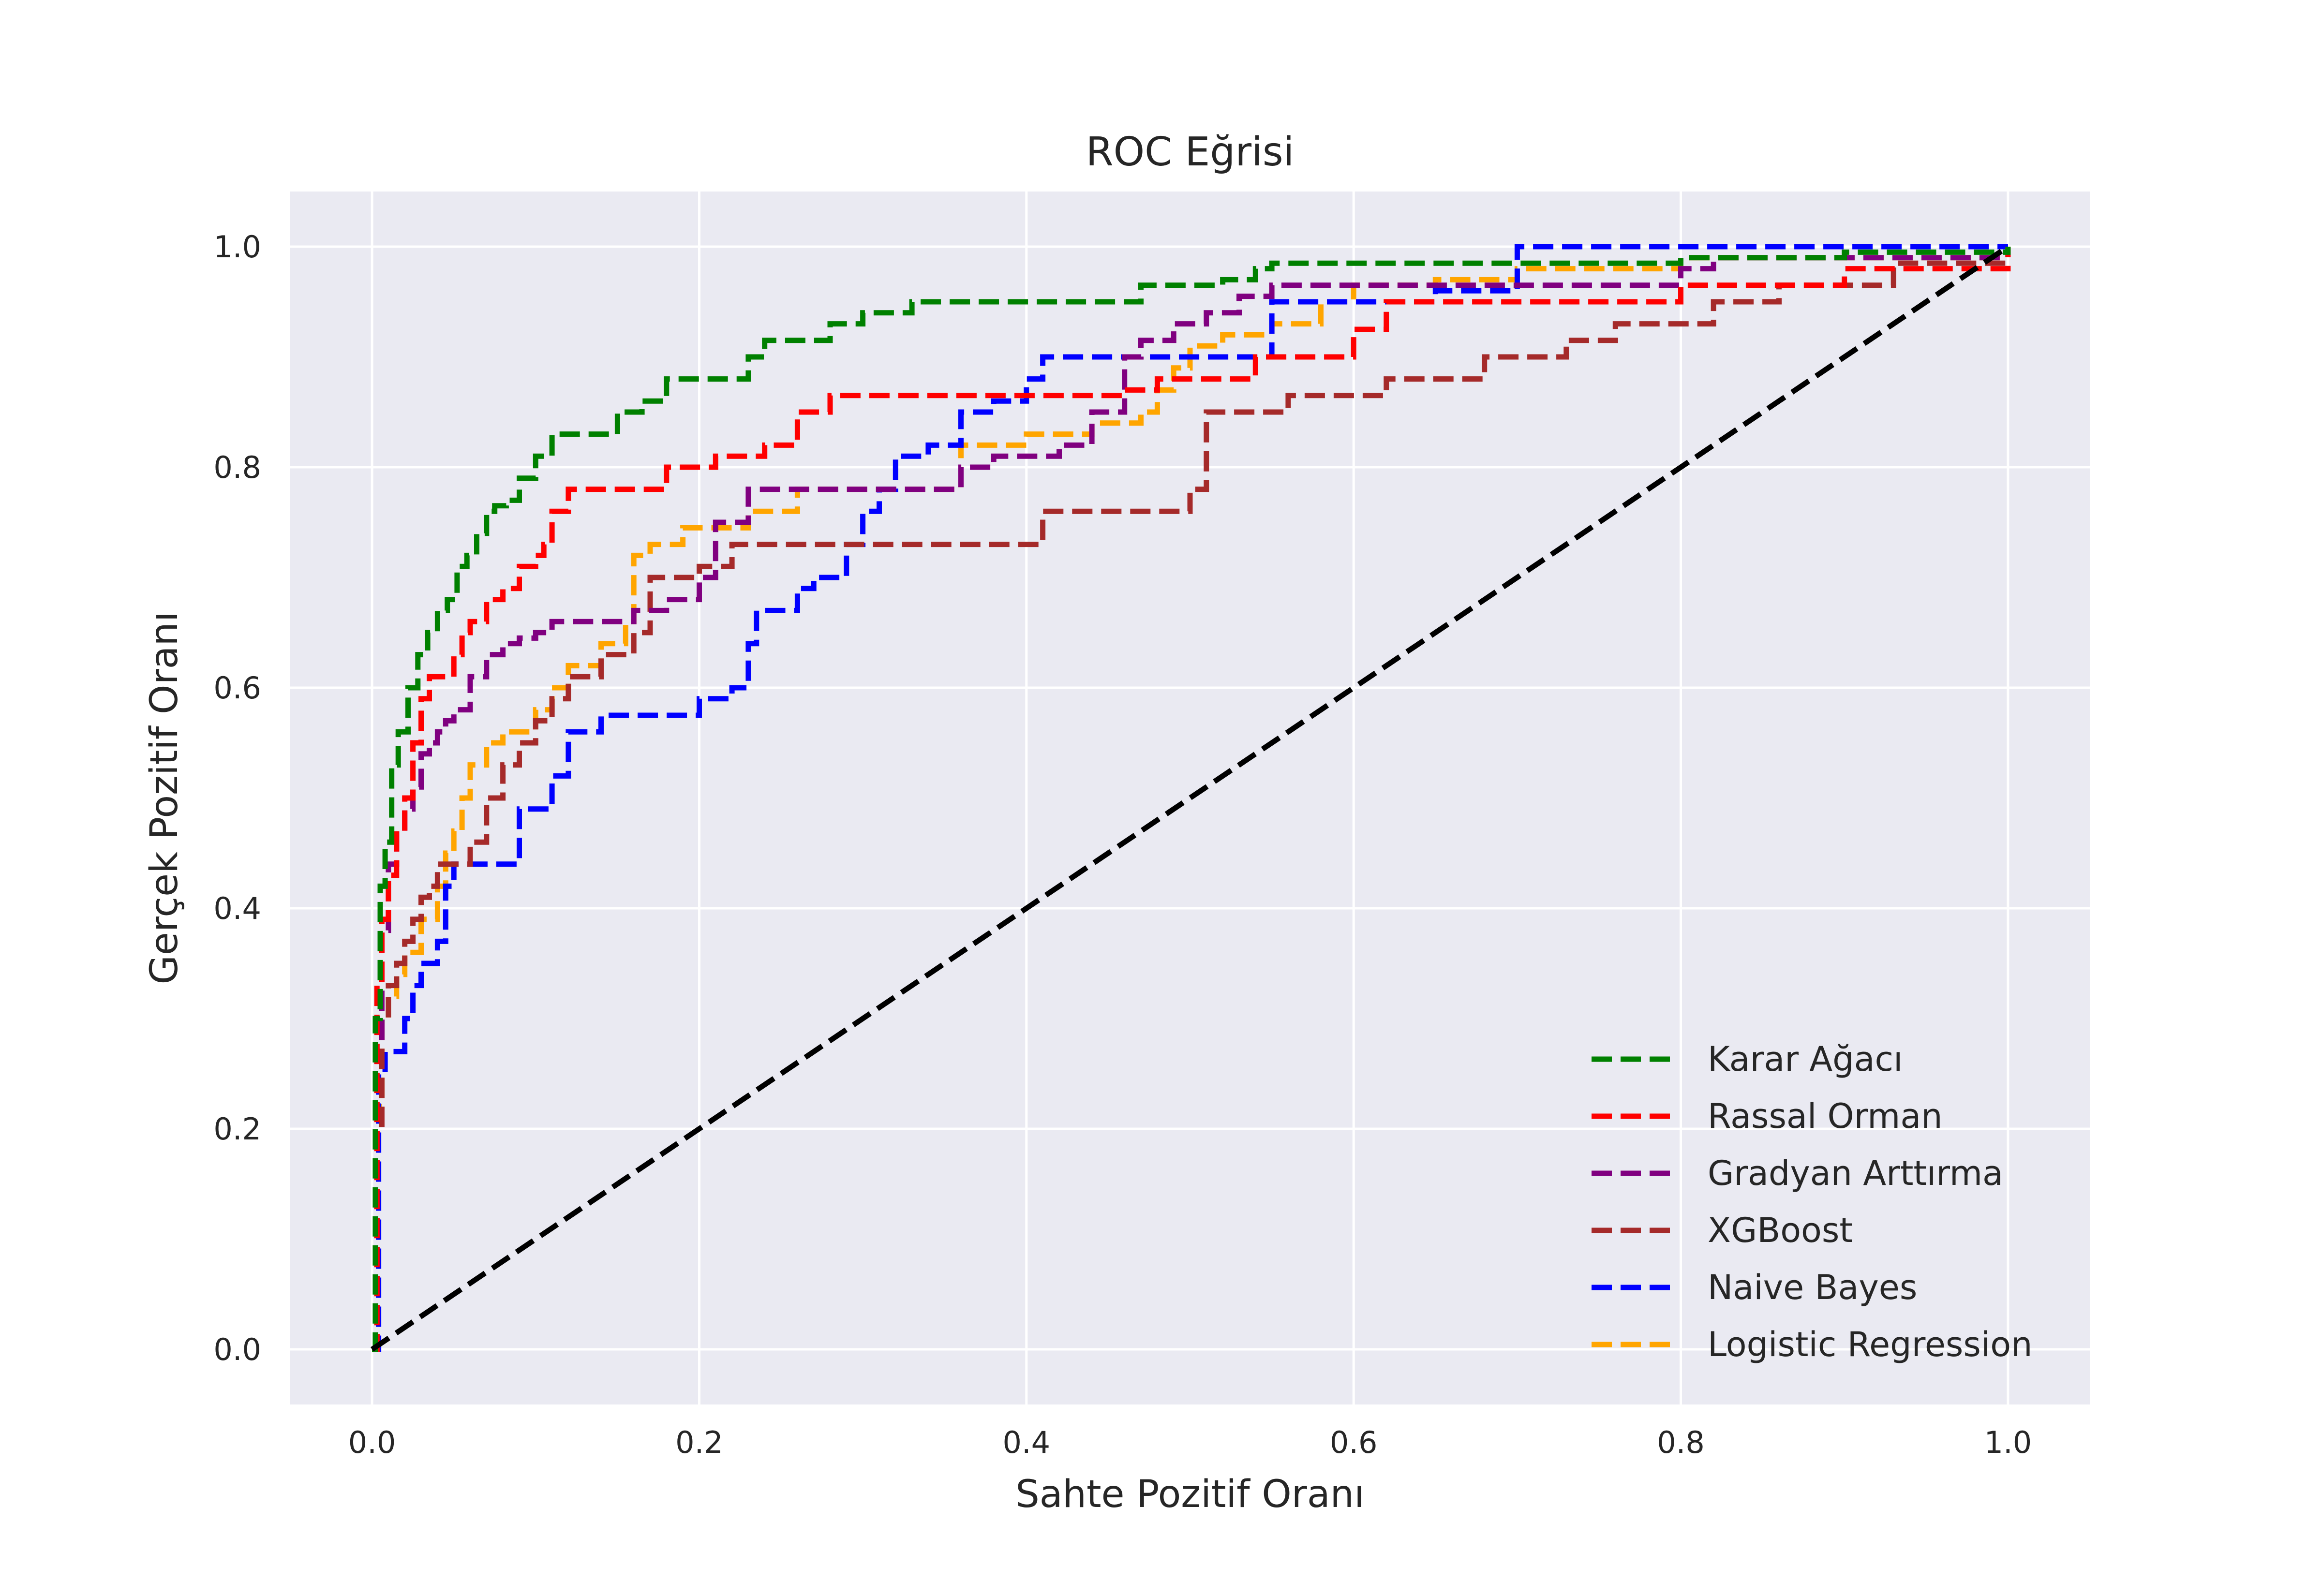  What do you see at coordinates (699, 1442) in the screenshot?
I see `x-tick-label: 0.2` at bounding box center [699, 1442].